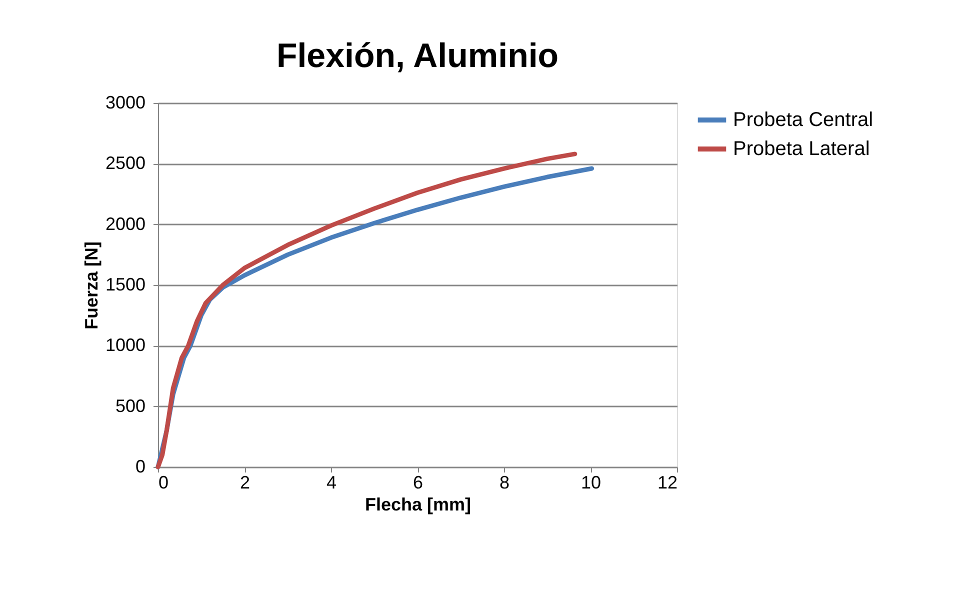 This screenshot has height=603, width=979. I want to click on x-tick-label: 4, so click(331, 482).